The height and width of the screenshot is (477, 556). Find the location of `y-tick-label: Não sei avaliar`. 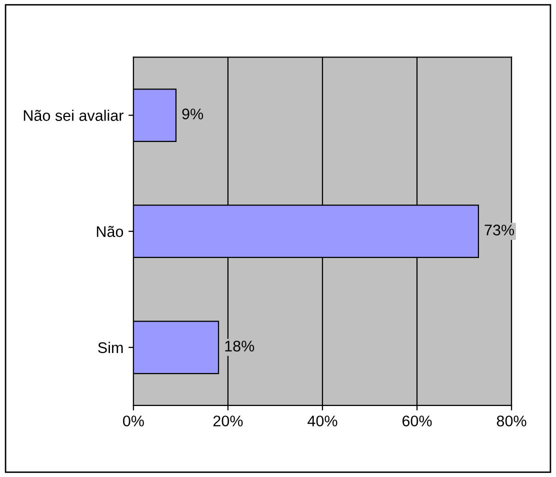

y-tick-label: Não sei avaliar is located at coordinates (74, 115).